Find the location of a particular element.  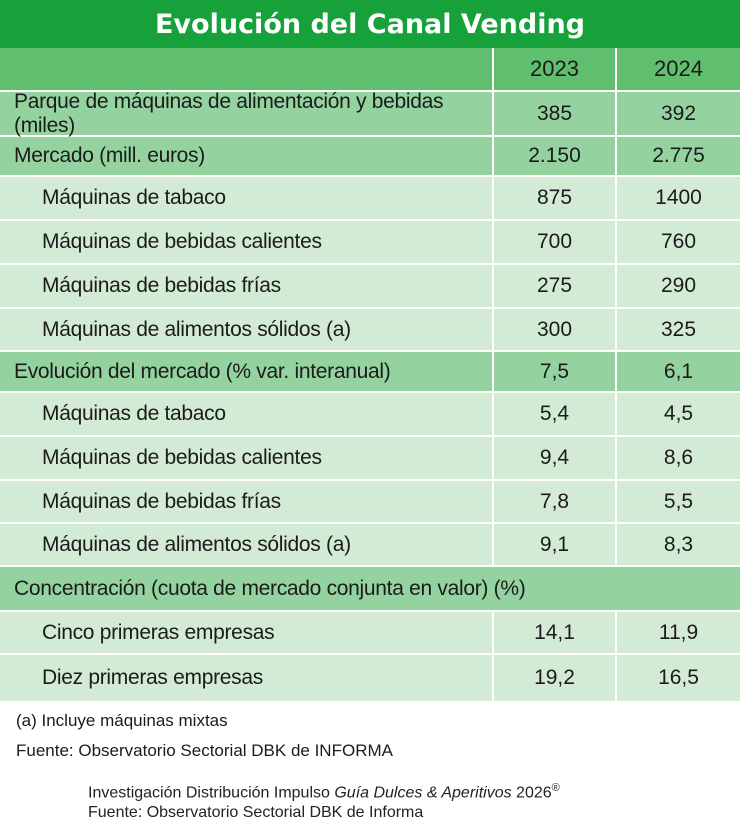

cell-2024: 2.775 is located at coordinates (678, 155).